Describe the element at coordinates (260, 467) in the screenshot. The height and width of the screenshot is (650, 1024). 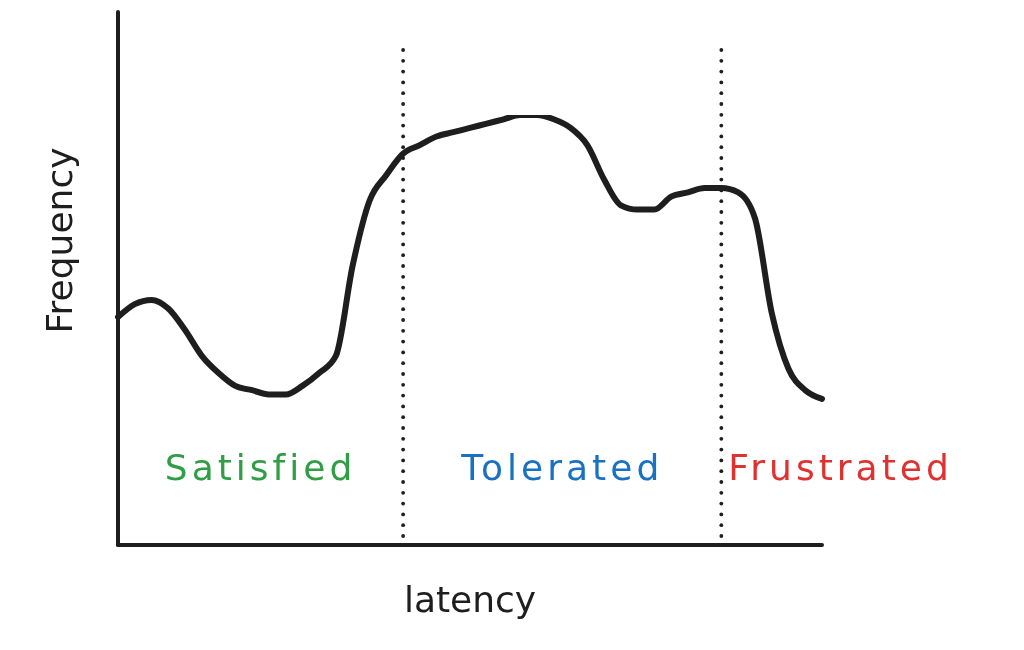
I see `annotation: Satisfied` at that location.